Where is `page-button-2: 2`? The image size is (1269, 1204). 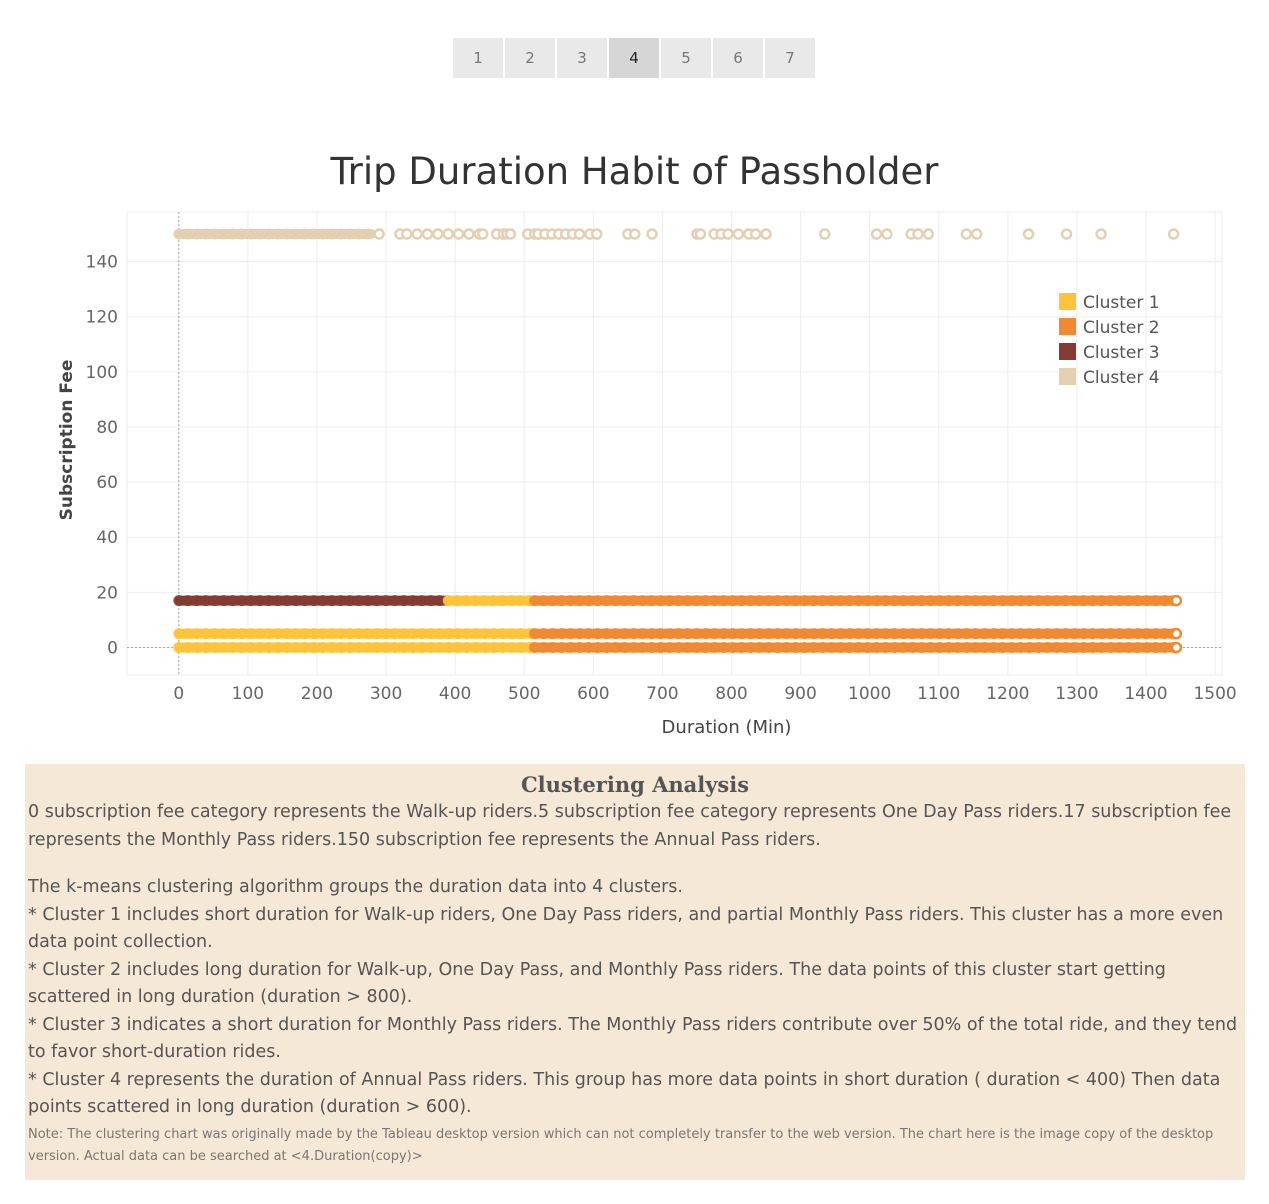
page-button-2: 2 is located at coordinates (530, 58).